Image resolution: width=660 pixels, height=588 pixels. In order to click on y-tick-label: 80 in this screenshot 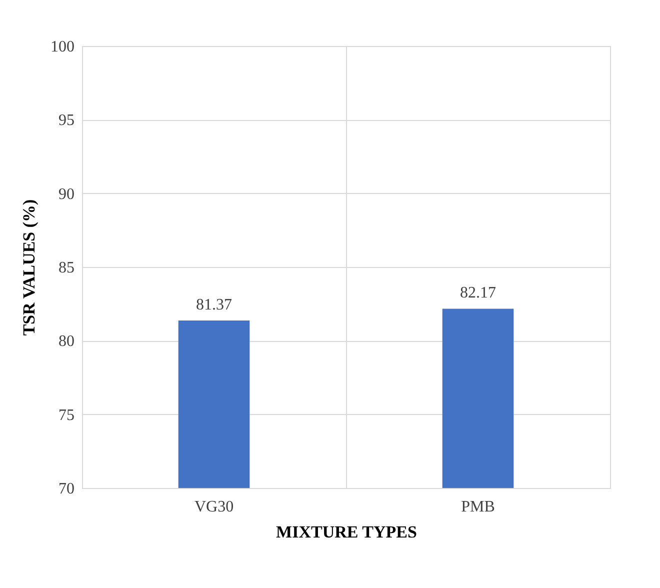, I will do `click(66, 341)`.